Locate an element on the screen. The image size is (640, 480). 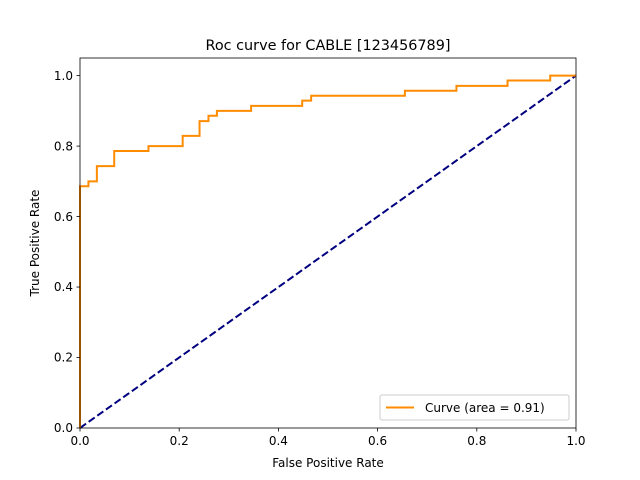
y-tick-label: 0.2 is located at coordinates (63, 358).